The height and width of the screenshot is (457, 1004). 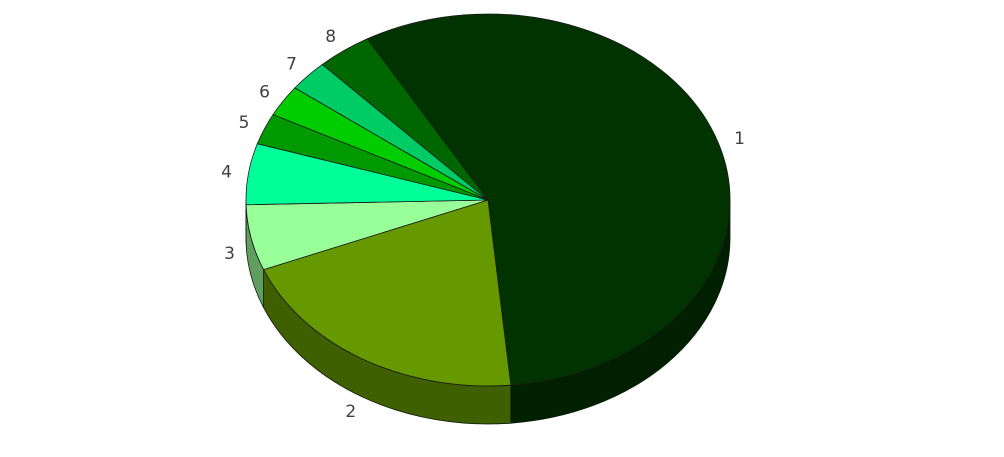 What do you see at coordinates (229, 254) in the screenshot?
I see `slice-label-3: 3` at bounding box center [229, 254].